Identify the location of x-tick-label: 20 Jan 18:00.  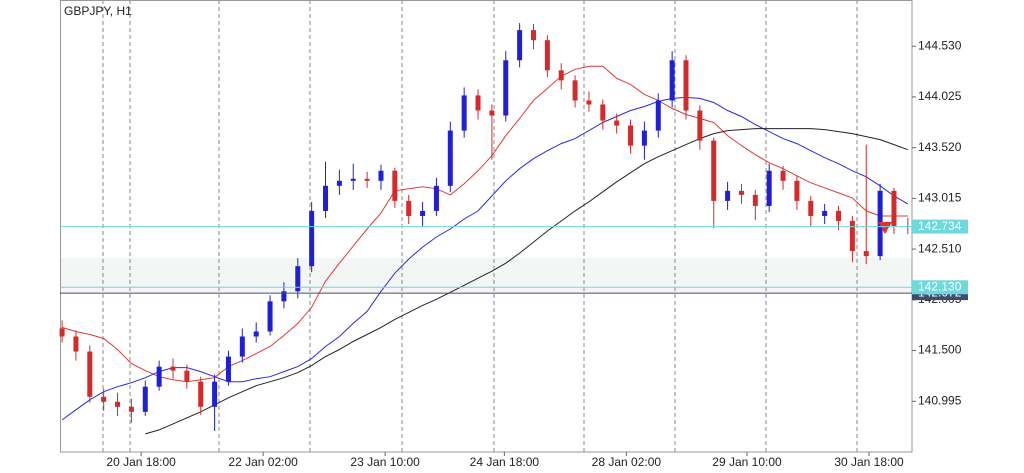
(141, 462).